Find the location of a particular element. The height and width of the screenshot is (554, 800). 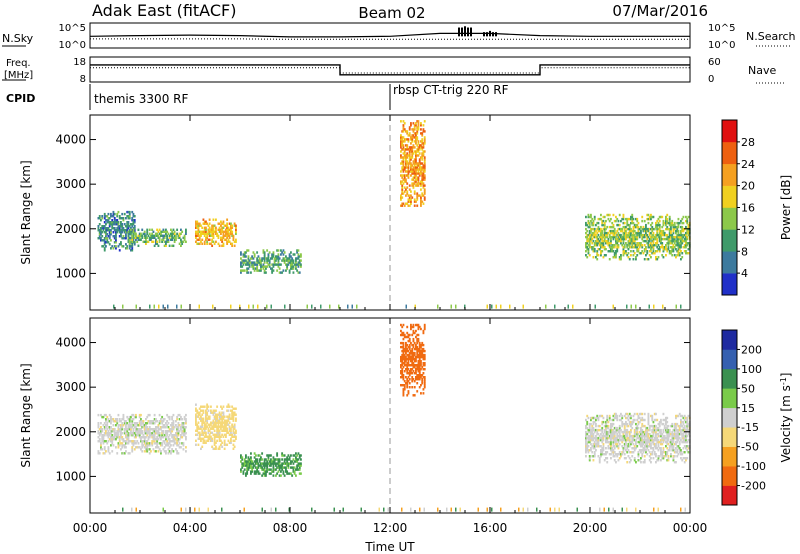

power-ground-cell is located at coordinates (492, 306).